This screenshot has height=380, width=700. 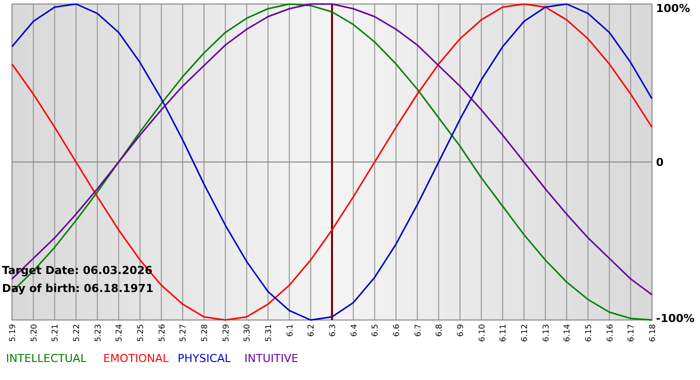 What do you see at coordinates (119, 333) in the screenshot?
I see `x-tick-label: 5.24` at bounding box center [119, 333].